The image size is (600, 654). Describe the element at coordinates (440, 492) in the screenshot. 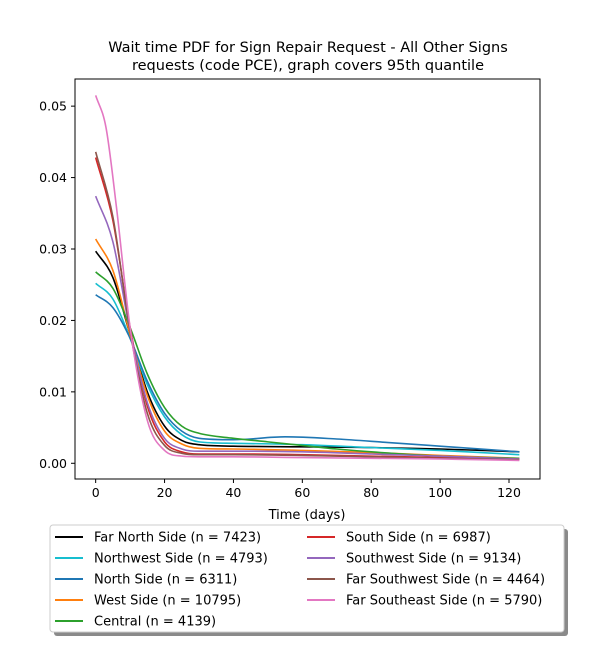

I see `x-tick-label: 100` at that location.